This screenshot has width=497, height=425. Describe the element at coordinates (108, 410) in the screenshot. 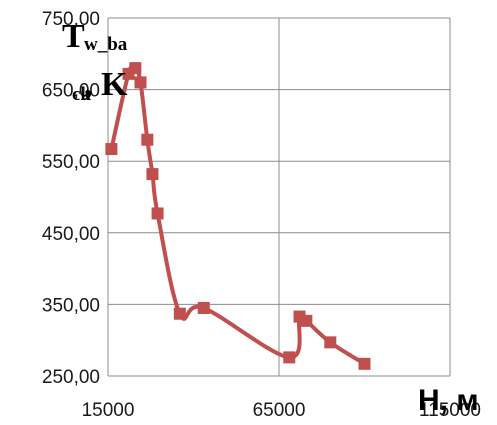

I see `x-tick-label: 15000` at that location.